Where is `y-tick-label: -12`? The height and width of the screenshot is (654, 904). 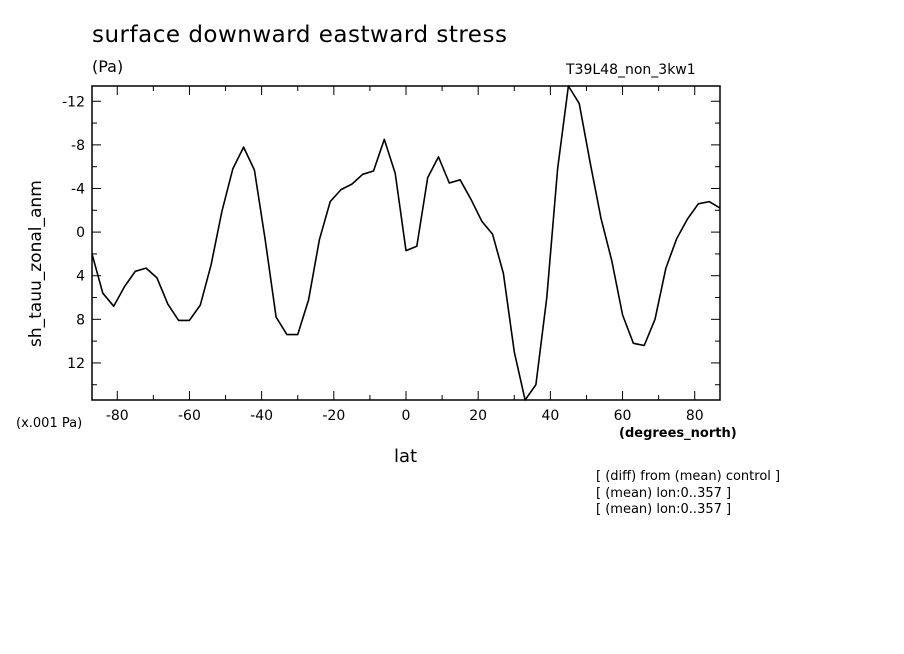 y-tick-label: -12 is located at coordinates (73, 102).